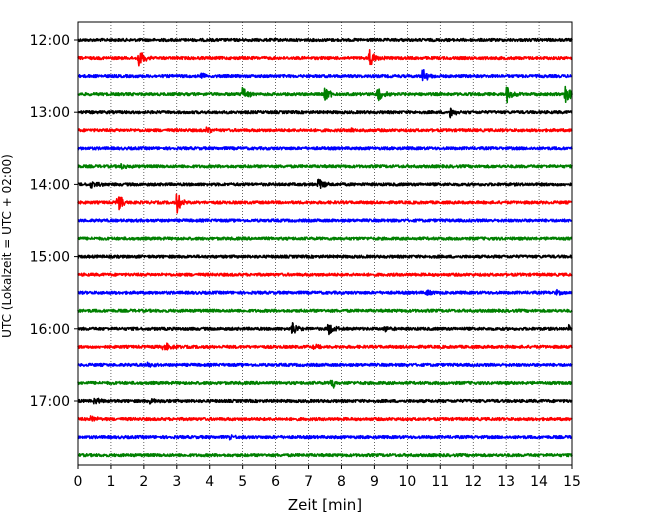 The height and width of the screenshot is (520, 650). Describe the element at coordinates (50, 330) in the screenshot. I see `y-tick-label: 16:00` at that location.